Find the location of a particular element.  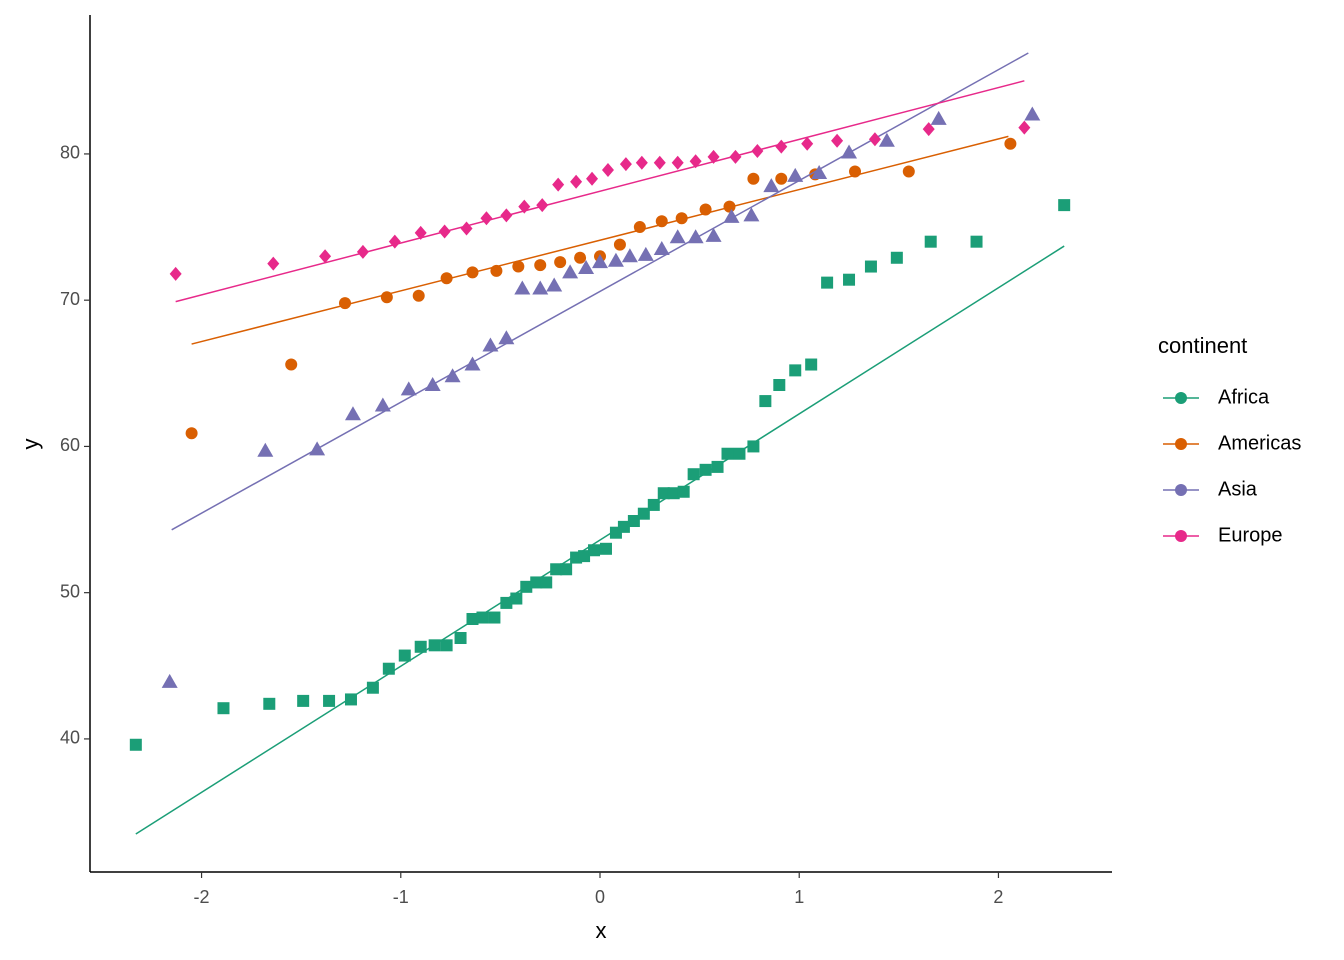

legend-label: Americas is located at coordinates (1259, 443).